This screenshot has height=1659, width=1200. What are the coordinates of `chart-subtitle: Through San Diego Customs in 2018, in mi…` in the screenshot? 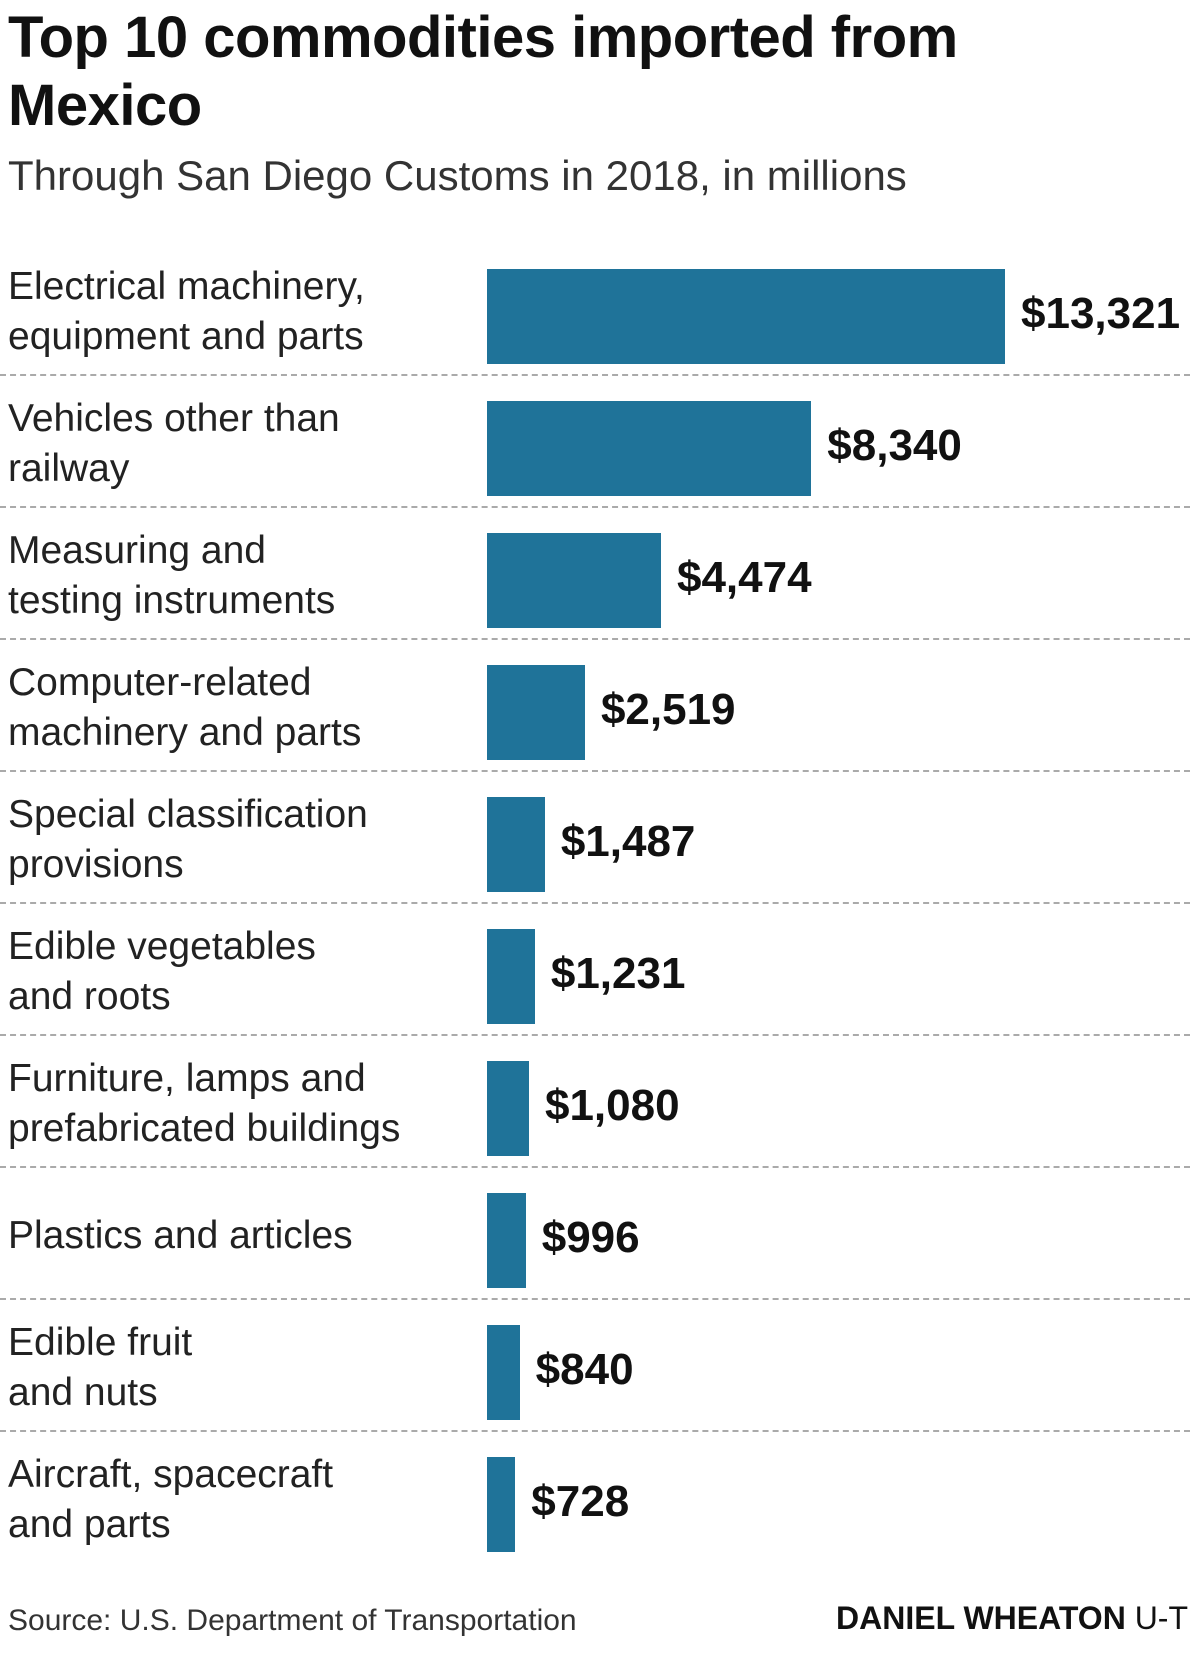 It's located at (457, 175).